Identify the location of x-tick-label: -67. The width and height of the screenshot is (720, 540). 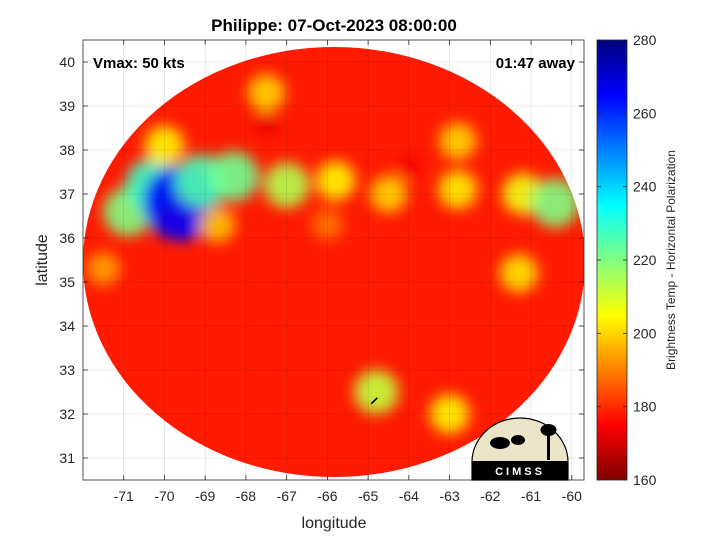
(287, 496).